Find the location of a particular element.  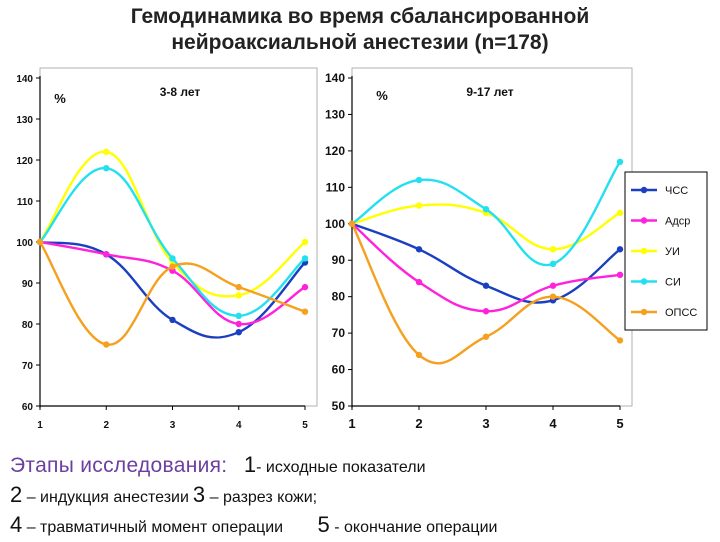

stage-5-text: - окончание операции is located at coordinates (416, 527).